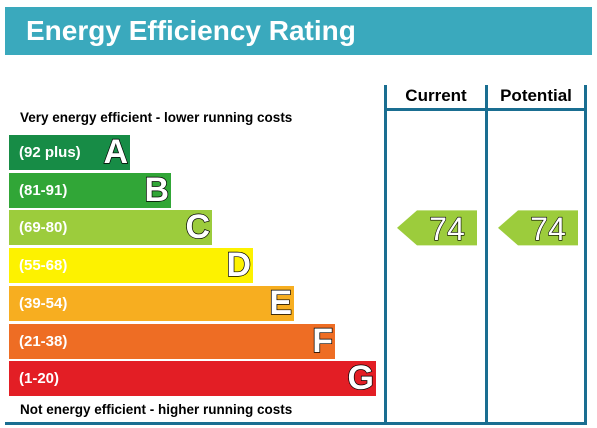  I want to click on chart-title: Energy Efficiency Rating, so click(191, 30).